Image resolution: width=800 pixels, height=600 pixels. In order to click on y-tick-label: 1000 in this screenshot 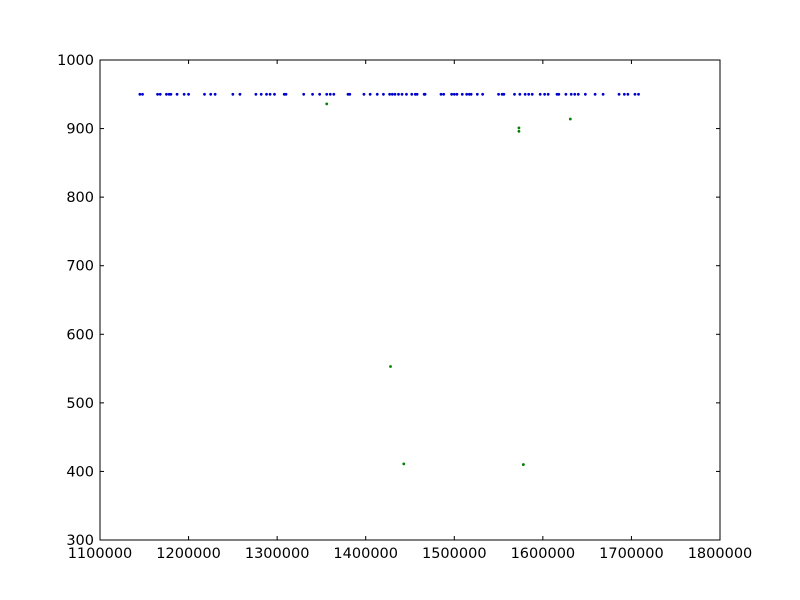, I will do `click(75, 61)`.